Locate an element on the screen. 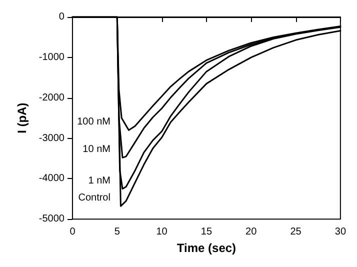 This screenshot has height=267, width=357. x-axis-title: Time (sec) is located at coordinates (206, 248).